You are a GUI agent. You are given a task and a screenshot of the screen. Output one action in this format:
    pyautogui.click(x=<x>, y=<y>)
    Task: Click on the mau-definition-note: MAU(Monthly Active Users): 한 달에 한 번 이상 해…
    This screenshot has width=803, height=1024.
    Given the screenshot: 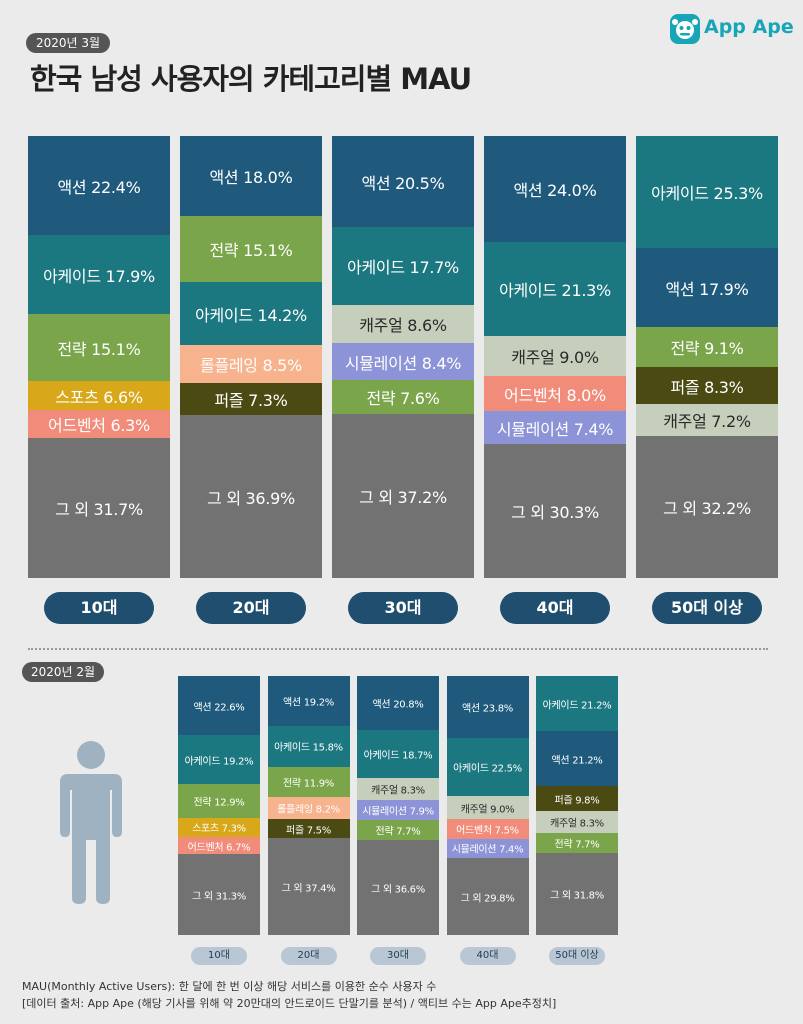 What is the action you would take?
    pyautogui.click(x=229, y=986)
    